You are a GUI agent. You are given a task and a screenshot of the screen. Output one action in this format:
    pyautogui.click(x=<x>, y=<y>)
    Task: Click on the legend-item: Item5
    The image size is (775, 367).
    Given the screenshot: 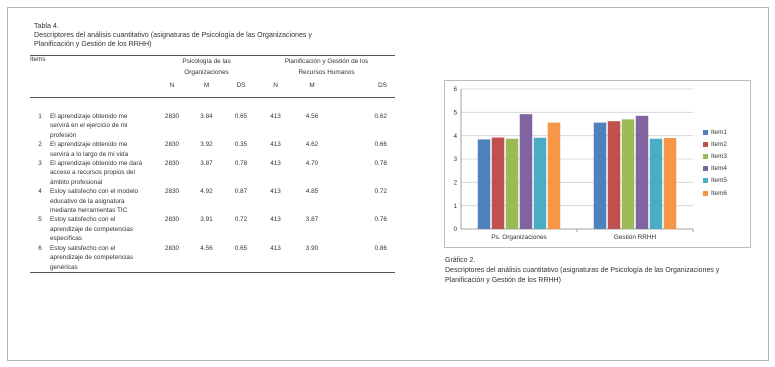 What is the action you would take?
    pyautogui.click(x=715, y=181)
    